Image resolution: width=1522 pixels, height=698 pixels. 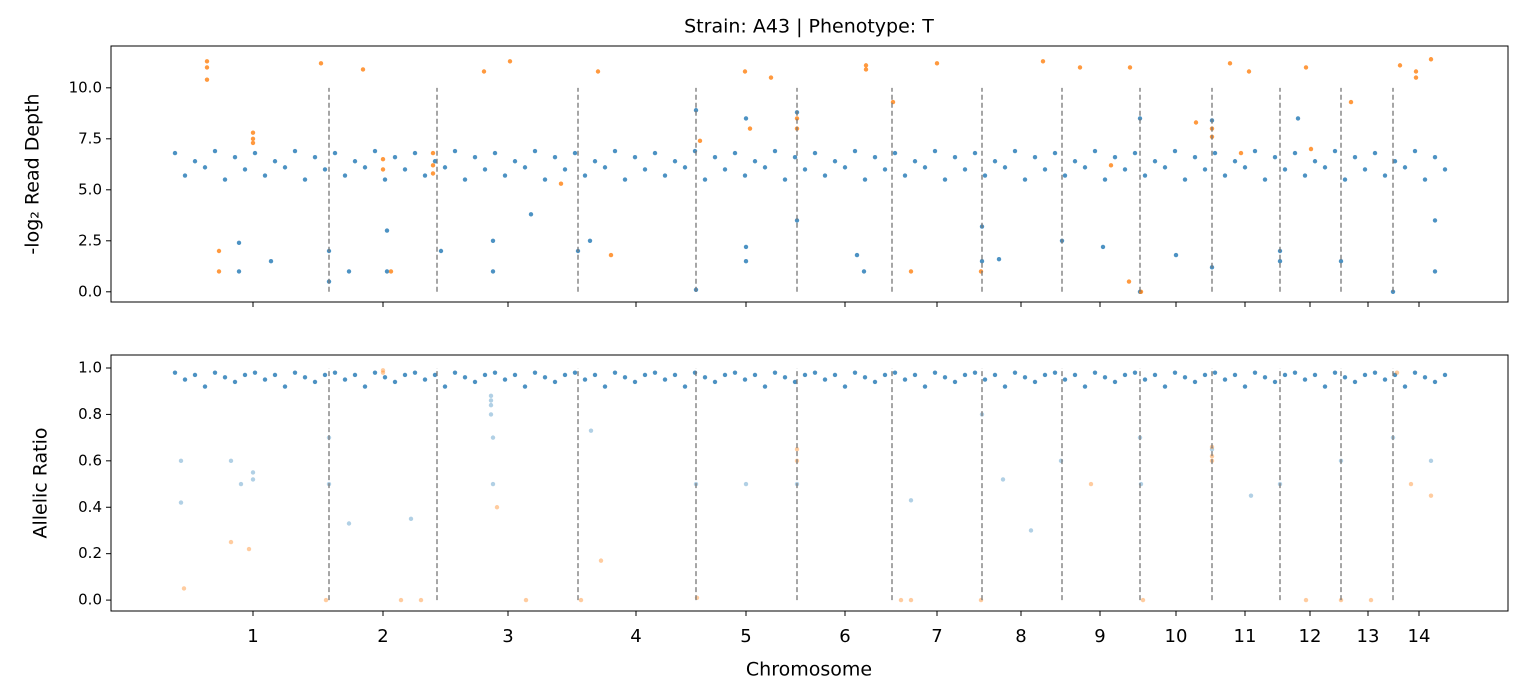 What do you see at coordinates (936, 636) in the screenshot?
I see `x-tick-label: 7` at bounding box center [936, 636].